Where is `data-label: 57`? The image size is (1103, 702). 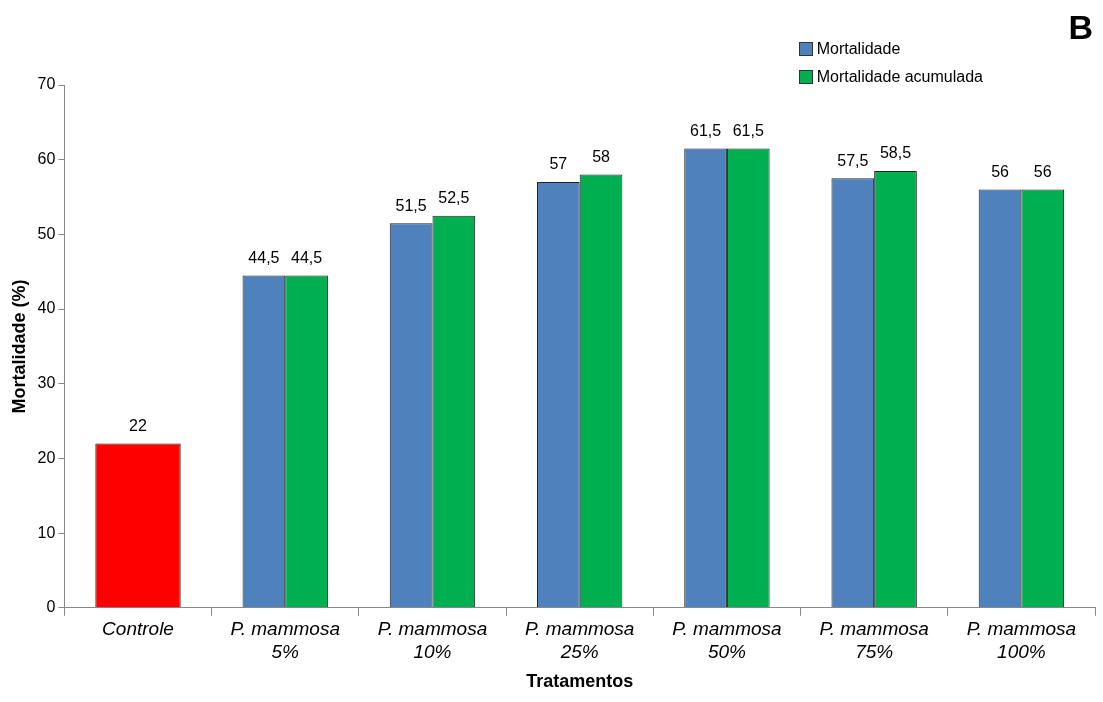
data-label: 57 is located at coordinates (558, 164).